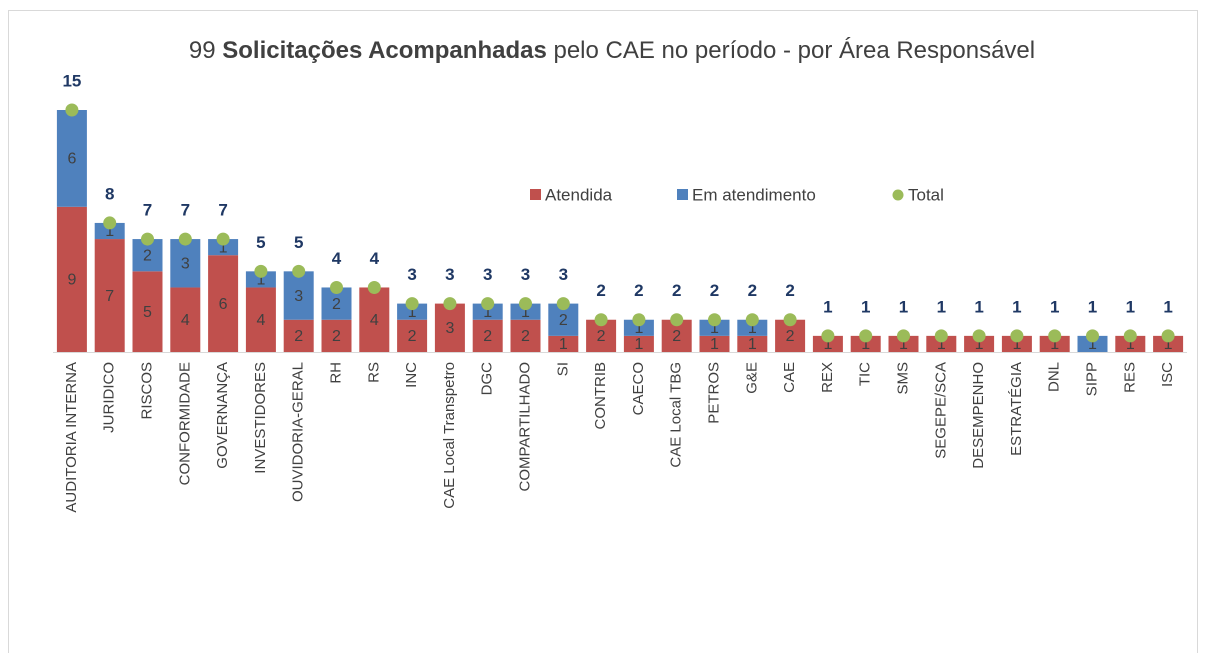  I want to click on x-tick-label: ISC, so click(1167, 374).